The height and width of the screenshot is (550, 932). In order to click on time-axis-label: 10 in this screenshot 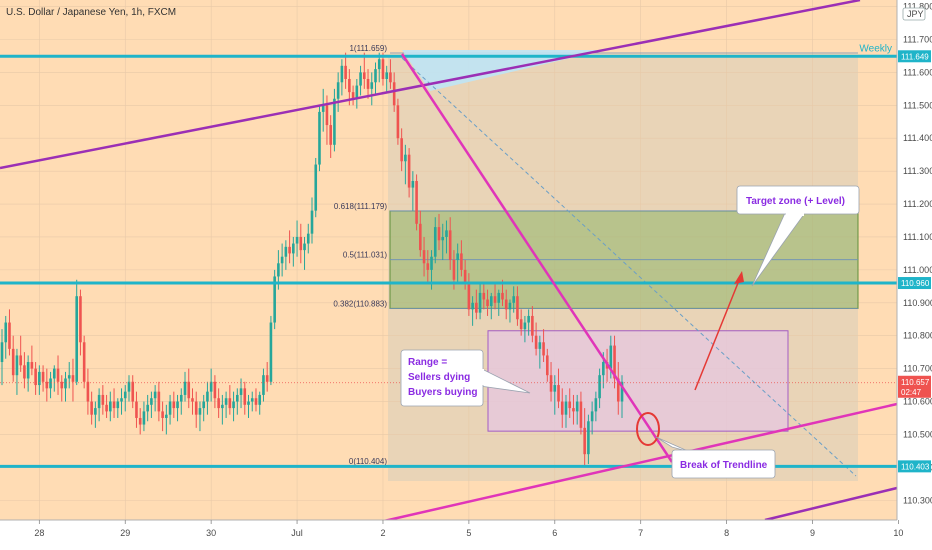, I will do `click(898, 533)`.